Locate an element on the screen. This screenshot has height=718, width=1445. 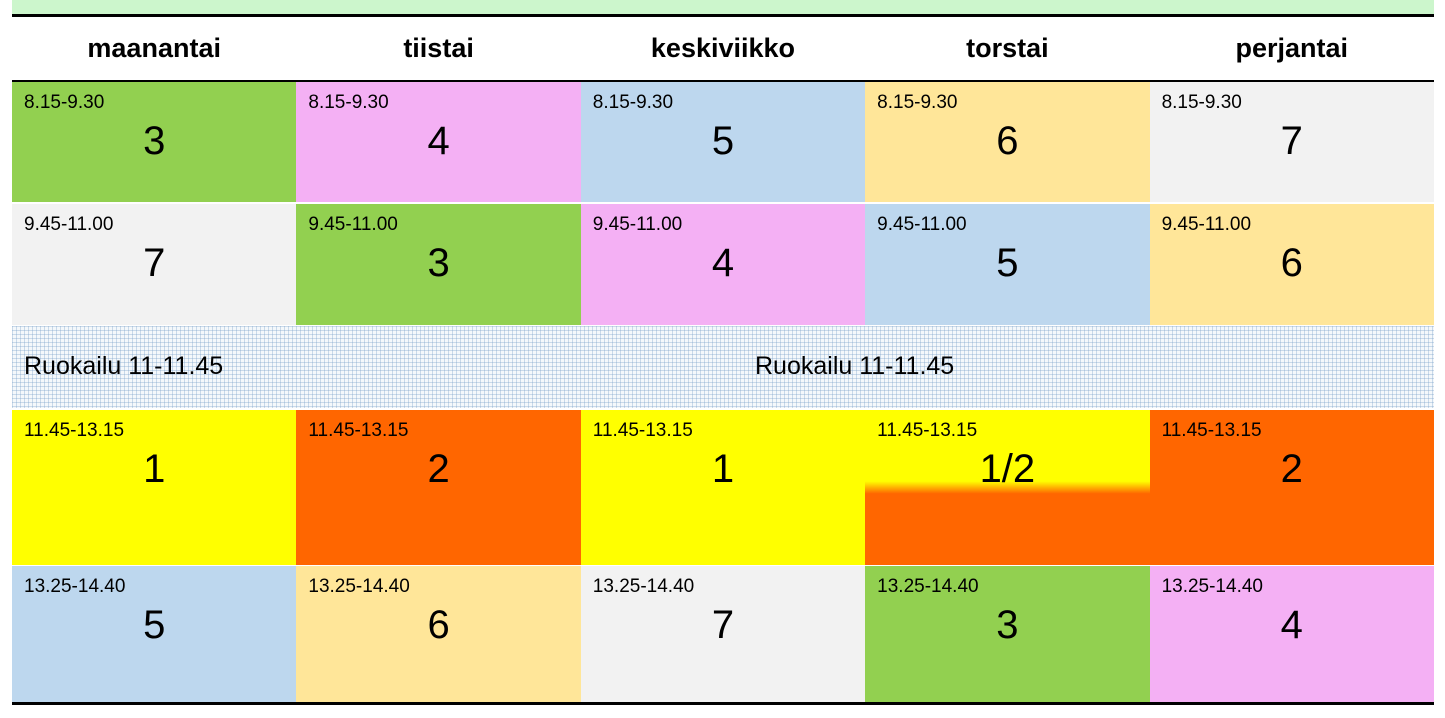
bottom-rule is located at coordinates (723, 703).